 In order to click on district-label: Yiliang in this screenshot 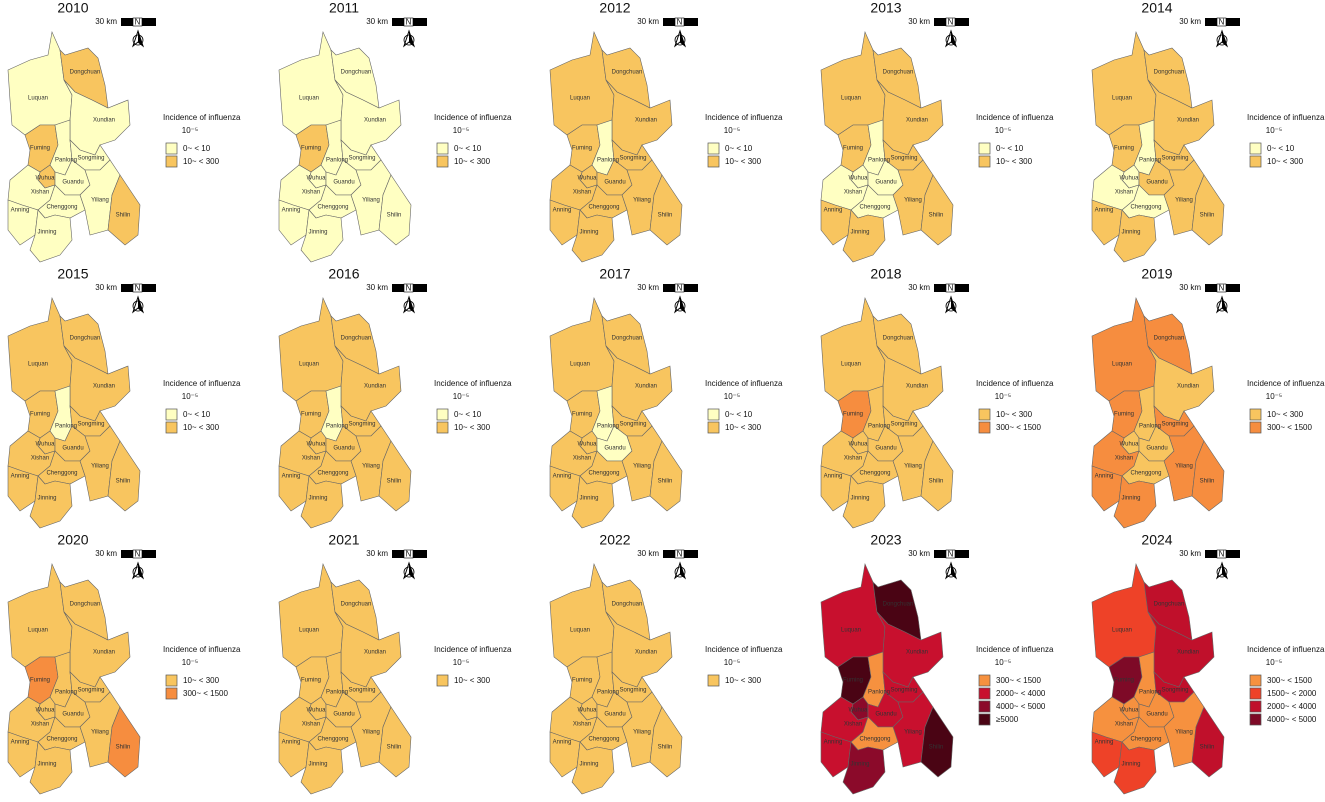, I will do `click(371, 733)`.